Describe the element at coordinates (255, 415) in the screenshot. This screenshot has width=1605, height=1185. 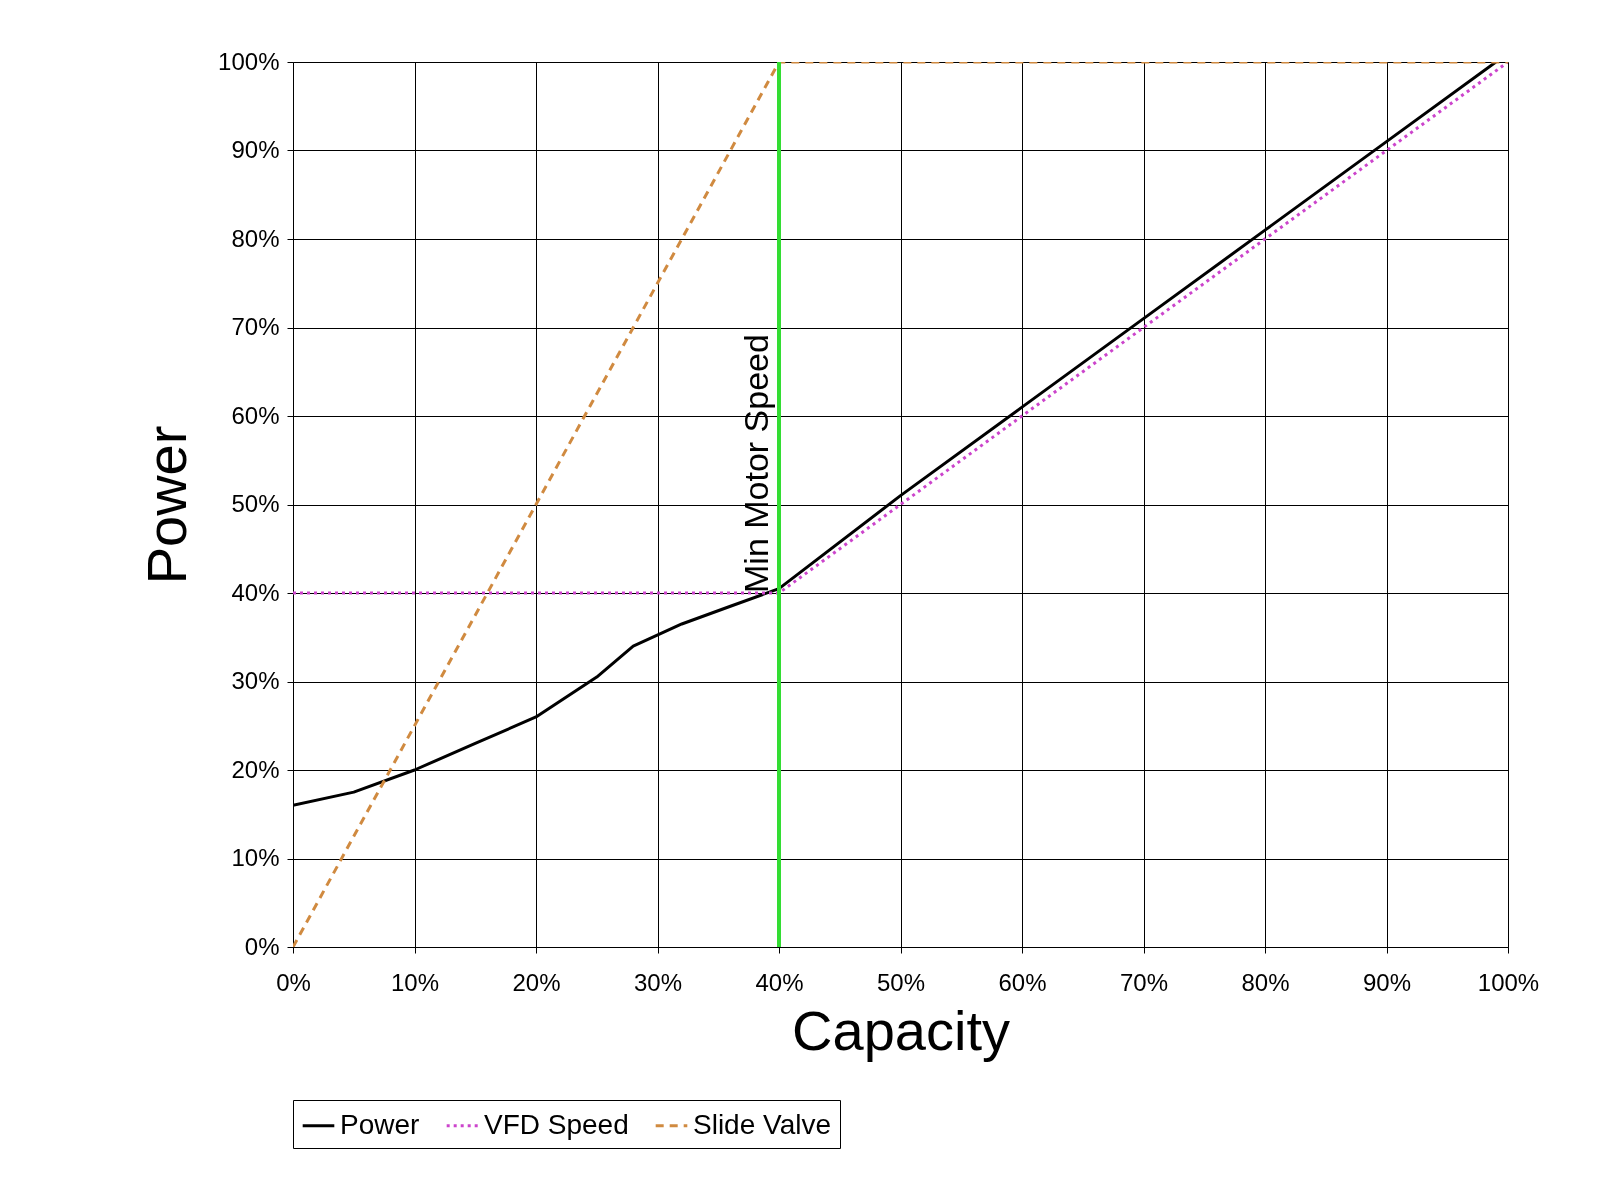
I see `y-tick-label: 60%` at that location.